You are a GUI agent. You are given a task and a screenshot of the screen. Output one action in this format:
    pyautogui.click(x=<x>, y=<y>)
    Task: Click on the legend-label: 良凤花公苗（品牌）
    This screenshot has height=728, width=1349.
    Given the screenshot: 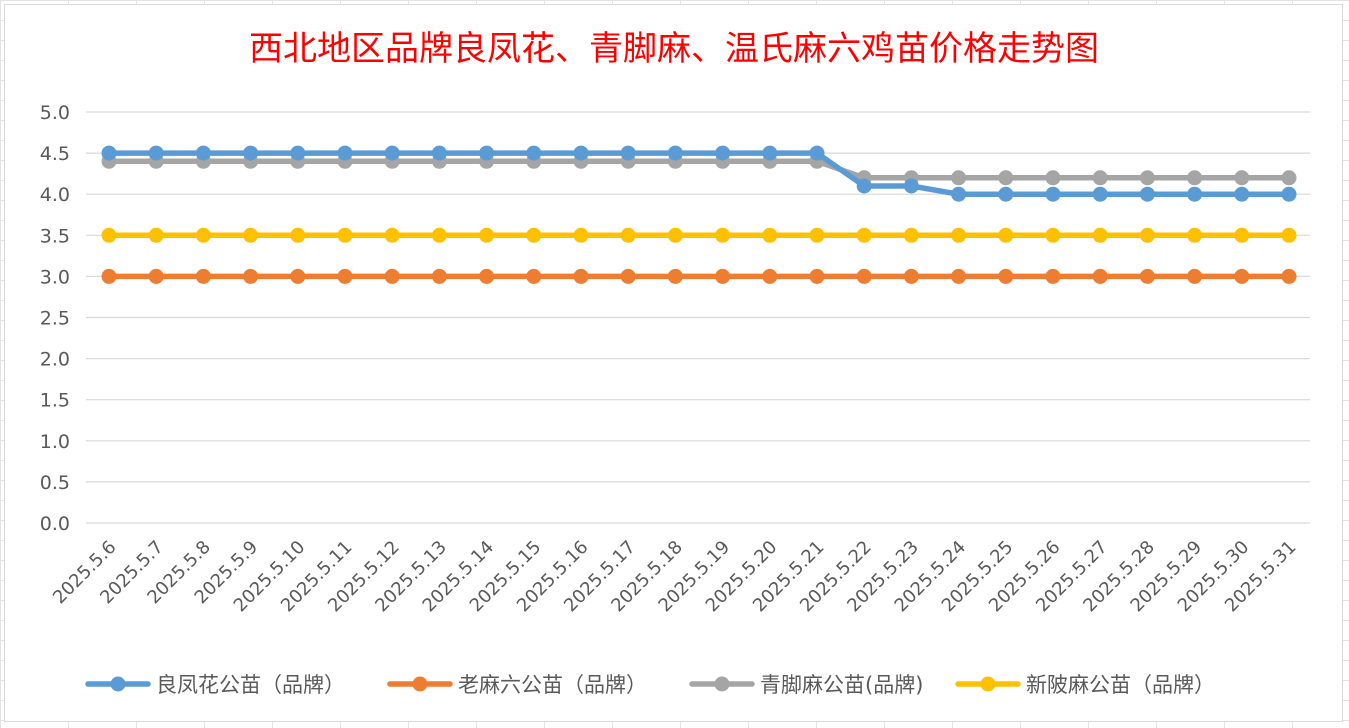 What is the action you would take?
    pyautogui.click(x=250, y=685)
    